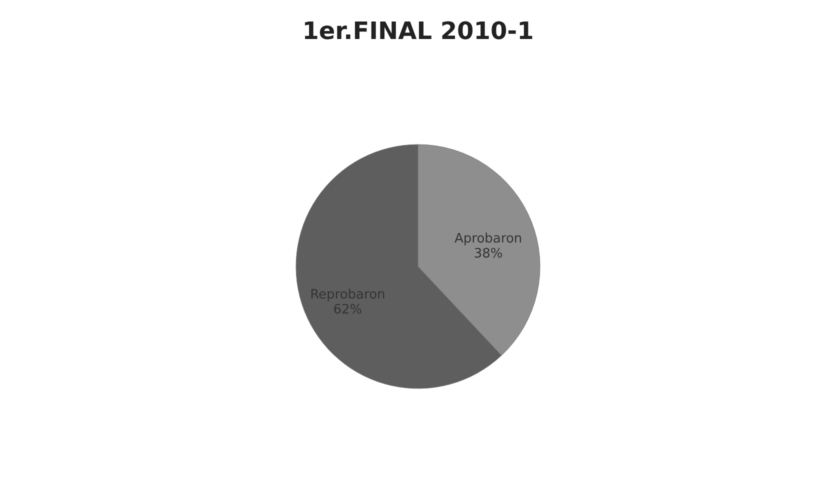 Image resolution: width=836 pixels, height=499 pixels. I want to click on data-label: 38%, so click(488, 254).